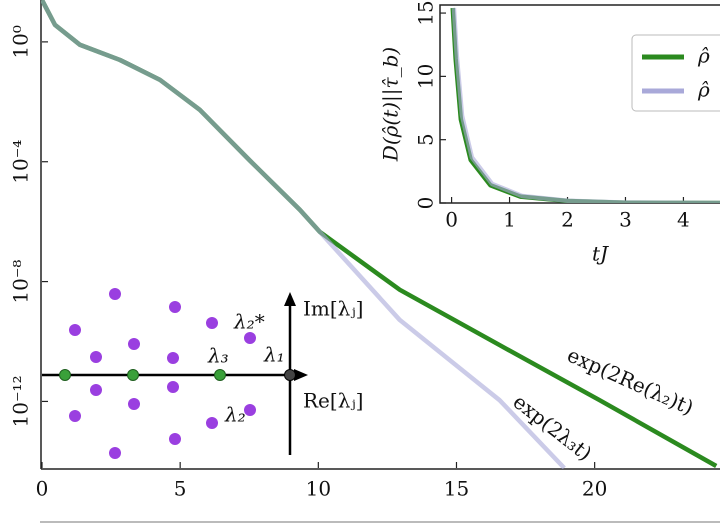 The image size is (720, 530). What do you see at coordinates (625, 220) in the screenshot?
I see `x-tick-label: 3` at bounding box center [625, 220].